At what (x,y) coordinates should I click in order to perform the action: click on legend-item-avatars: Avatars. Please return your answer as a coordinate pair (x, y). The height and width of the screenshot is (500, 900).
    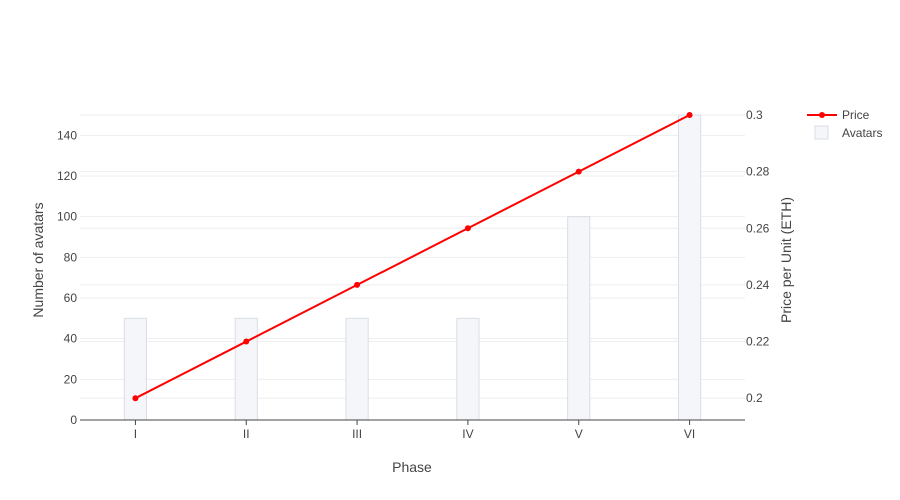
    Looking at the image, I should click on (848, 132).